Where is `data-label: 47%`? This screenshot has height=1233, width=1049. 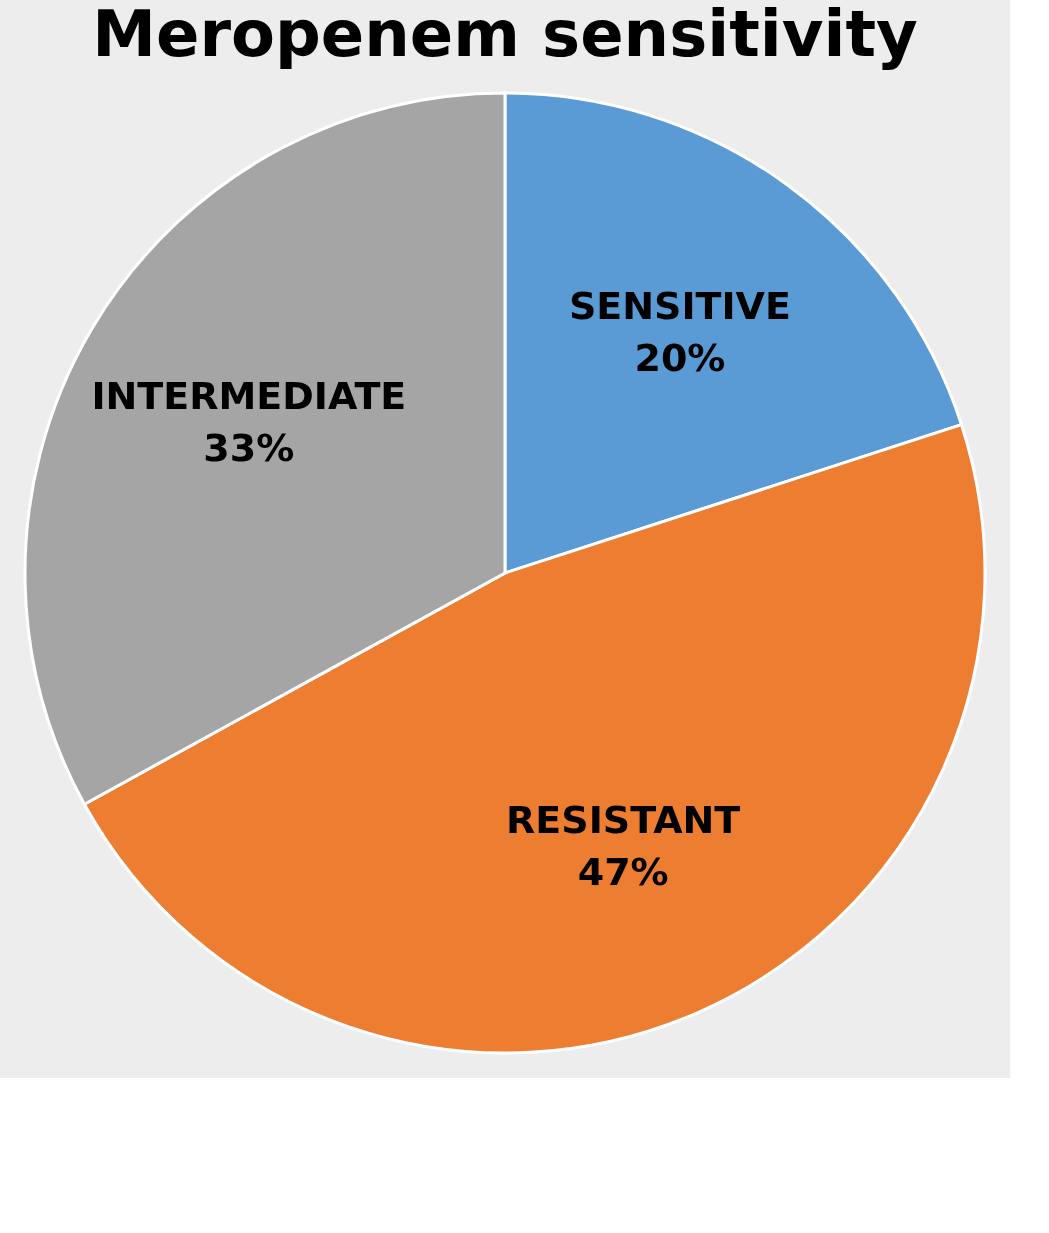 data-label: 47% is located at coordinates (623, 872).